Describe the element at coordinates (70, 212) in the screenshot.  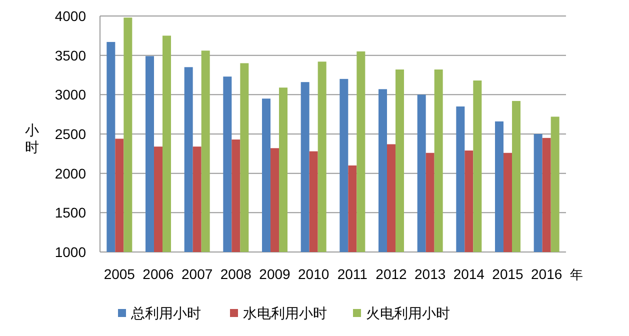
I see `y-tick-label: 1500` at that location.